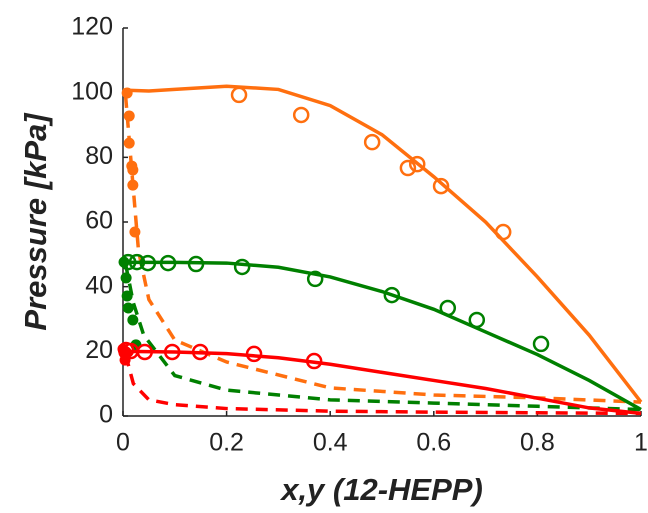  I want to click on y-tick-label: 60, so click(99, 221).